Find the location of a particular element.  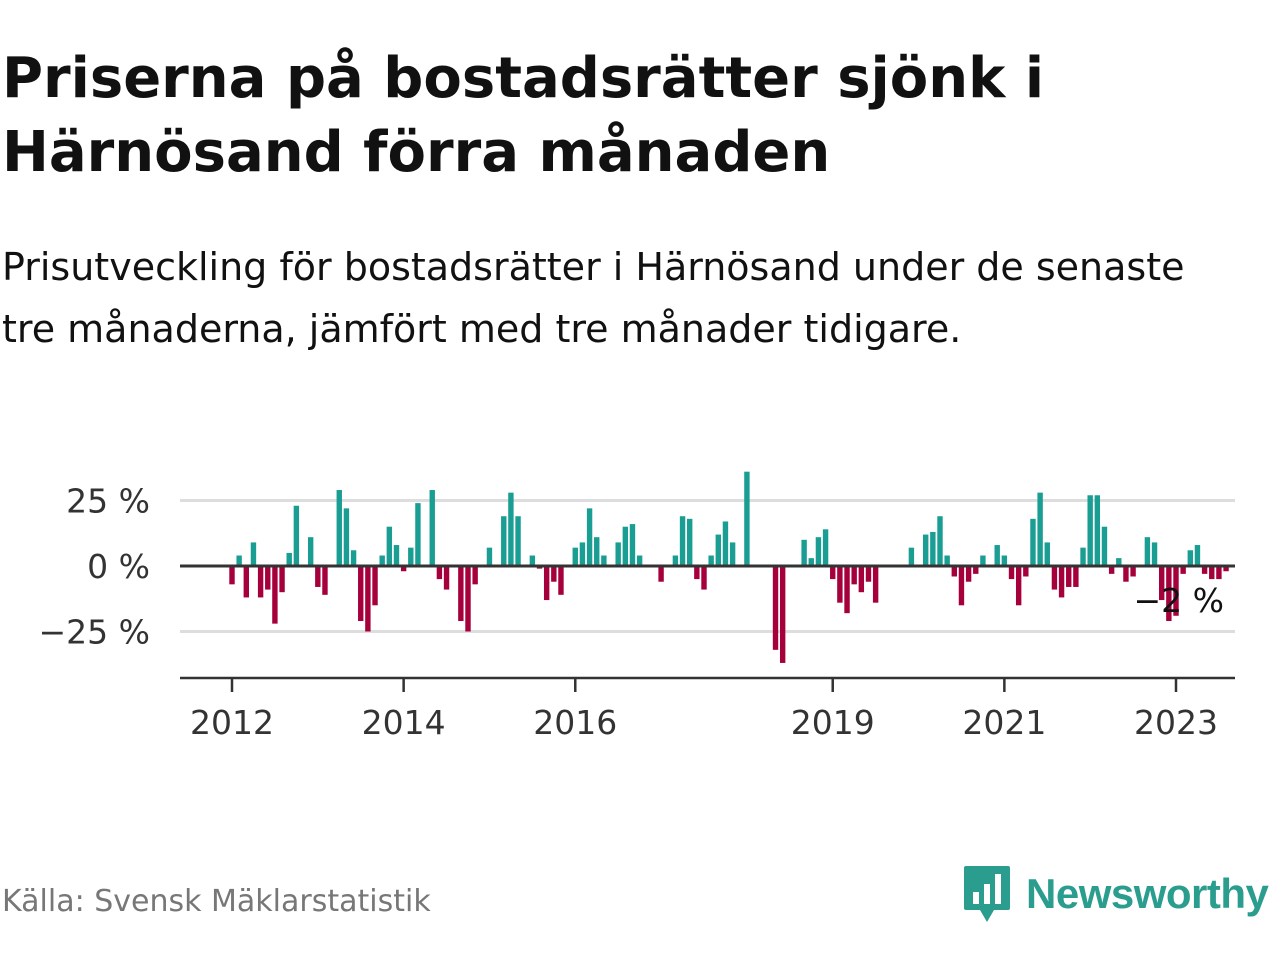

y-tick-label: −25 % is located at coordinates (95, 632).